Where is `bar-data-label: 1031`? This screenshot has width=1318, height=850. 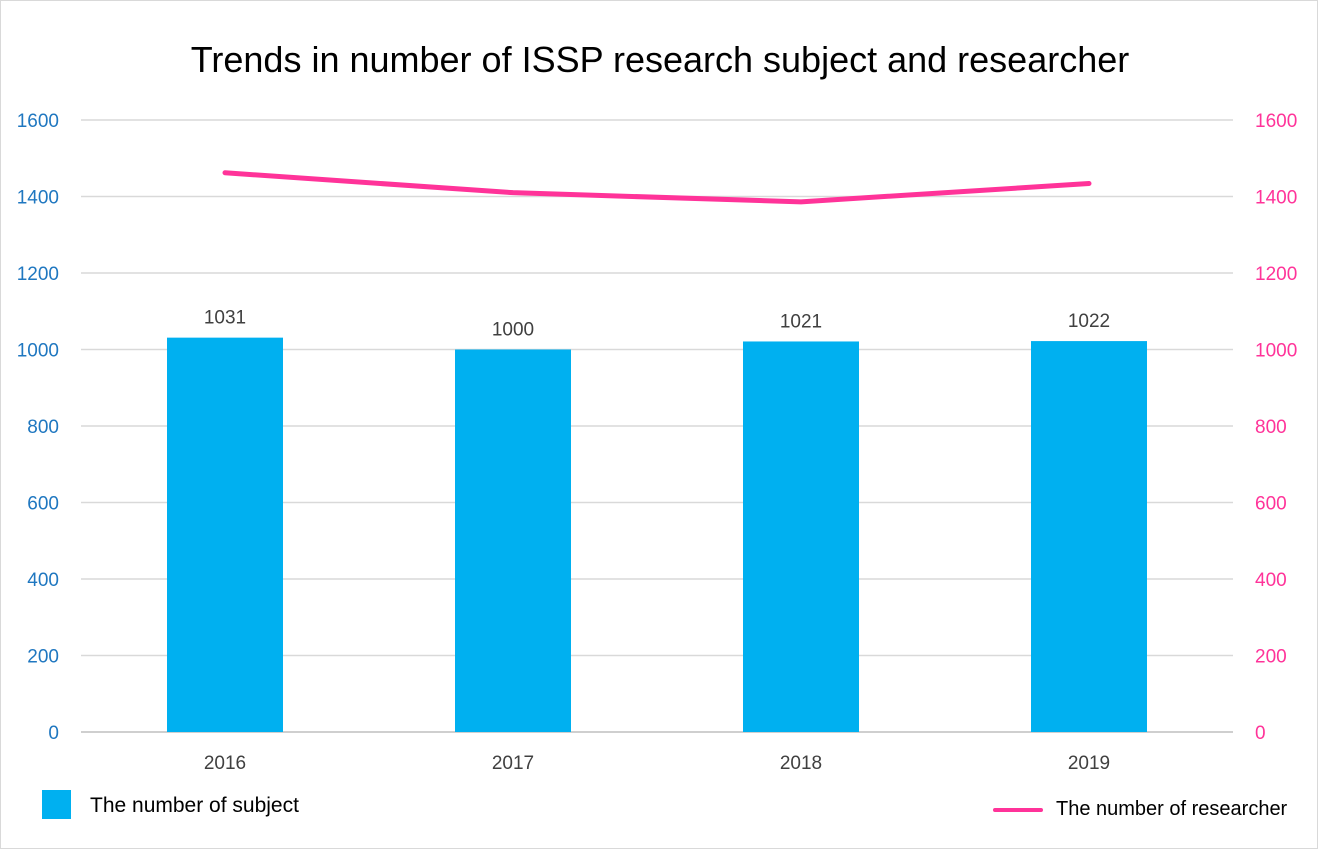
bar-data-label: 1031 is located at coordinates (225, 318).